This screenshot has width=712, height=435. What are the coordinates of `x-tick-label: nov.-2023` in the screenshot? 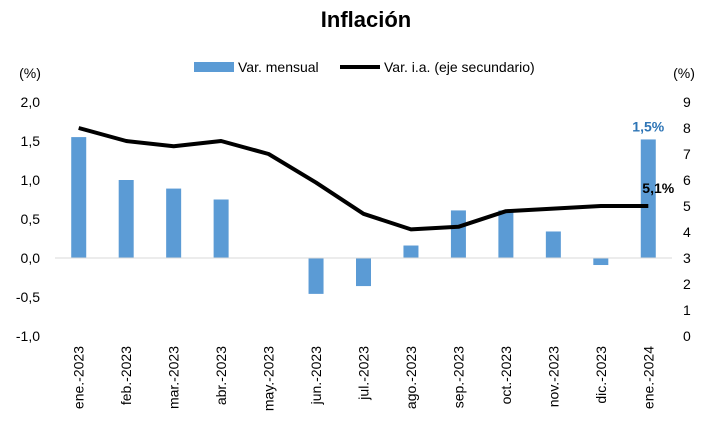 It's located at (553, 376).